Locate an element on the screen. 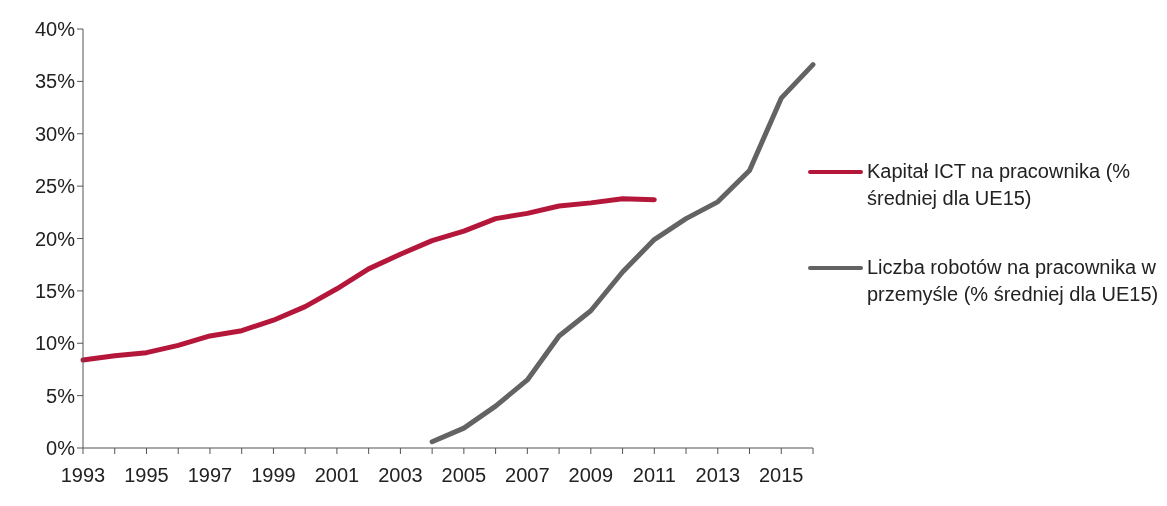 The image size is (1167, 506). y-tick-label: 15% is located at coordinates (55, 290).